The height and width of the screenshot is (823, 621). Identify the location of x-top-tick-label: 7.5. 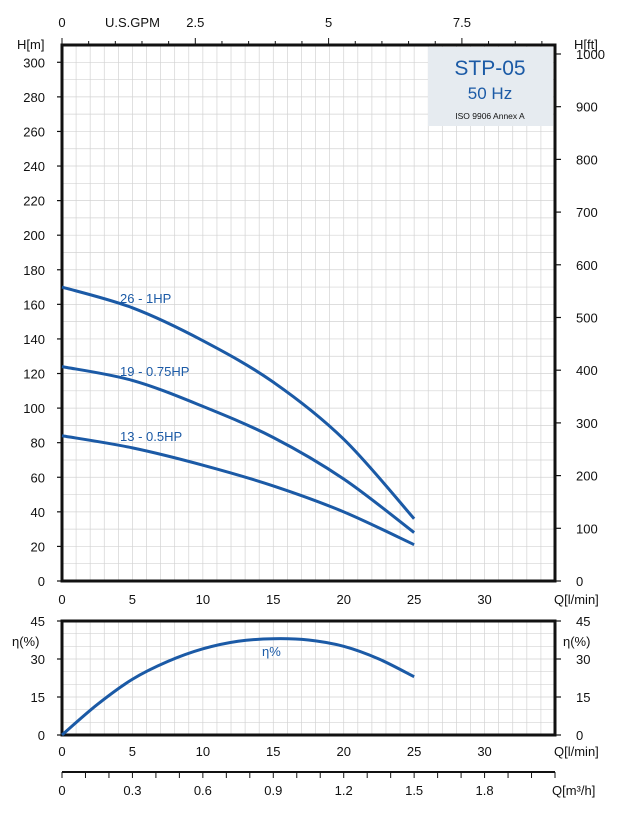
(462, 22).